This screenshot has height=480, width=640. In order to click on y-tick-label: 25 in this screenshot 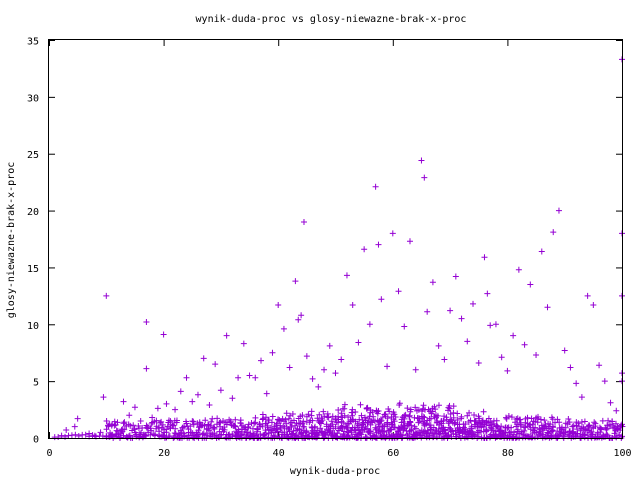, I will do `click(33, 155)`.